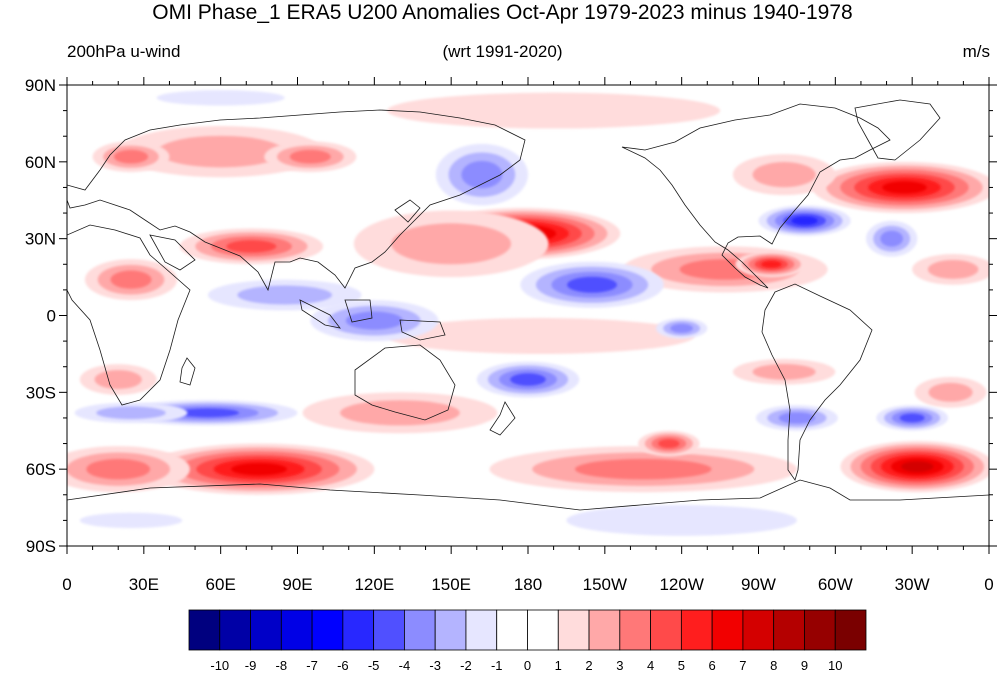  Describe the element at coordinates (405, 382) in the screenshot. I see `coast-australia` at that location.